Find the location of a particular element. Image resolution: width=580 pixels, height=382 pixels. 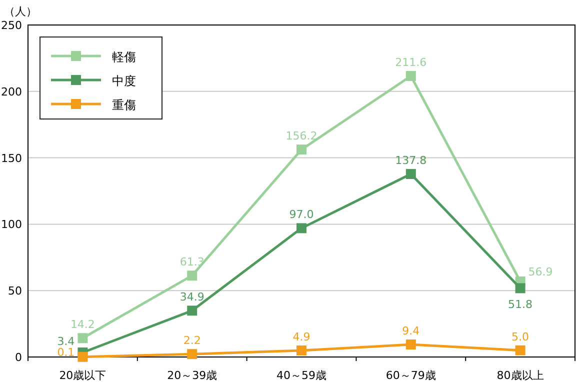

data-label: 56.9 is located at coordinates (540, 271).